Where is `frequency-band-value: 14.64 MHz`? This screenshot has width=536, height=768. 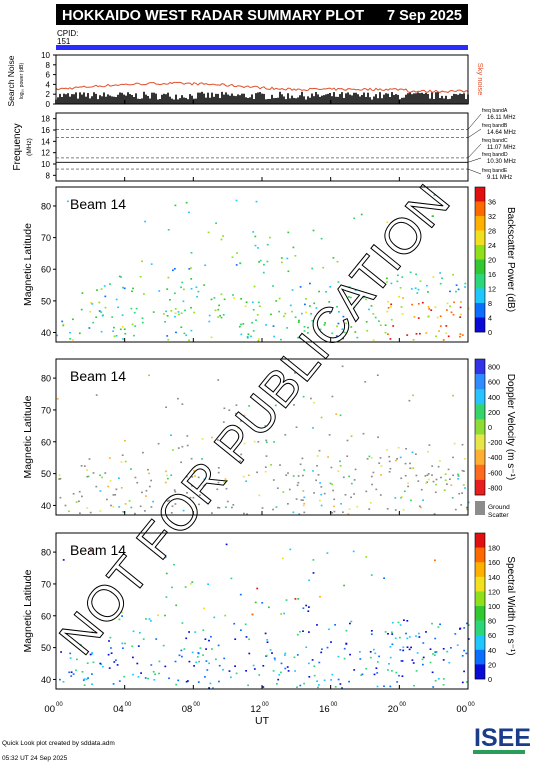 frequency-band-value: 14.64 MHz is located at coordinates (501, 133).